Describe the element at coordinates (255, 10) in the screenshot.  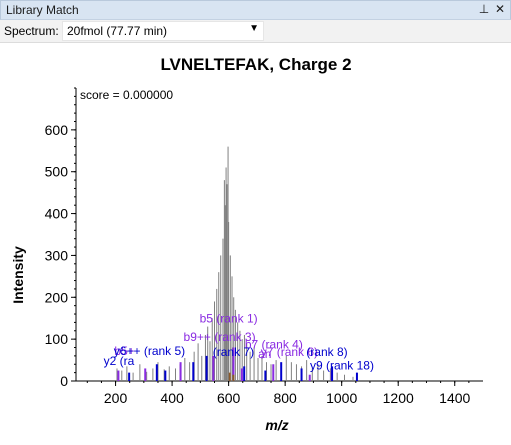
I see `window-titlebar: Library Match ⊥ ✕` at that location.